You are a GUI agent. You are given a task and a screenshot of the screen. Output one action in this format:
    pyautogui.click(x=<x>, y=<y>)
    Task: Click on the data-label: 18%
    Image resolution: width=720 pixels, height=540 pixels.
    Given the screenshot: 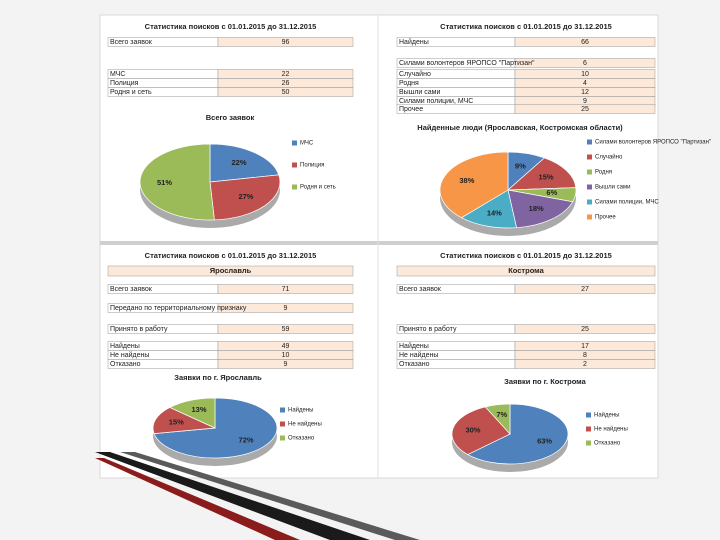 What is the action you would take?
    pyautogui.click(x=536, y=208)
    